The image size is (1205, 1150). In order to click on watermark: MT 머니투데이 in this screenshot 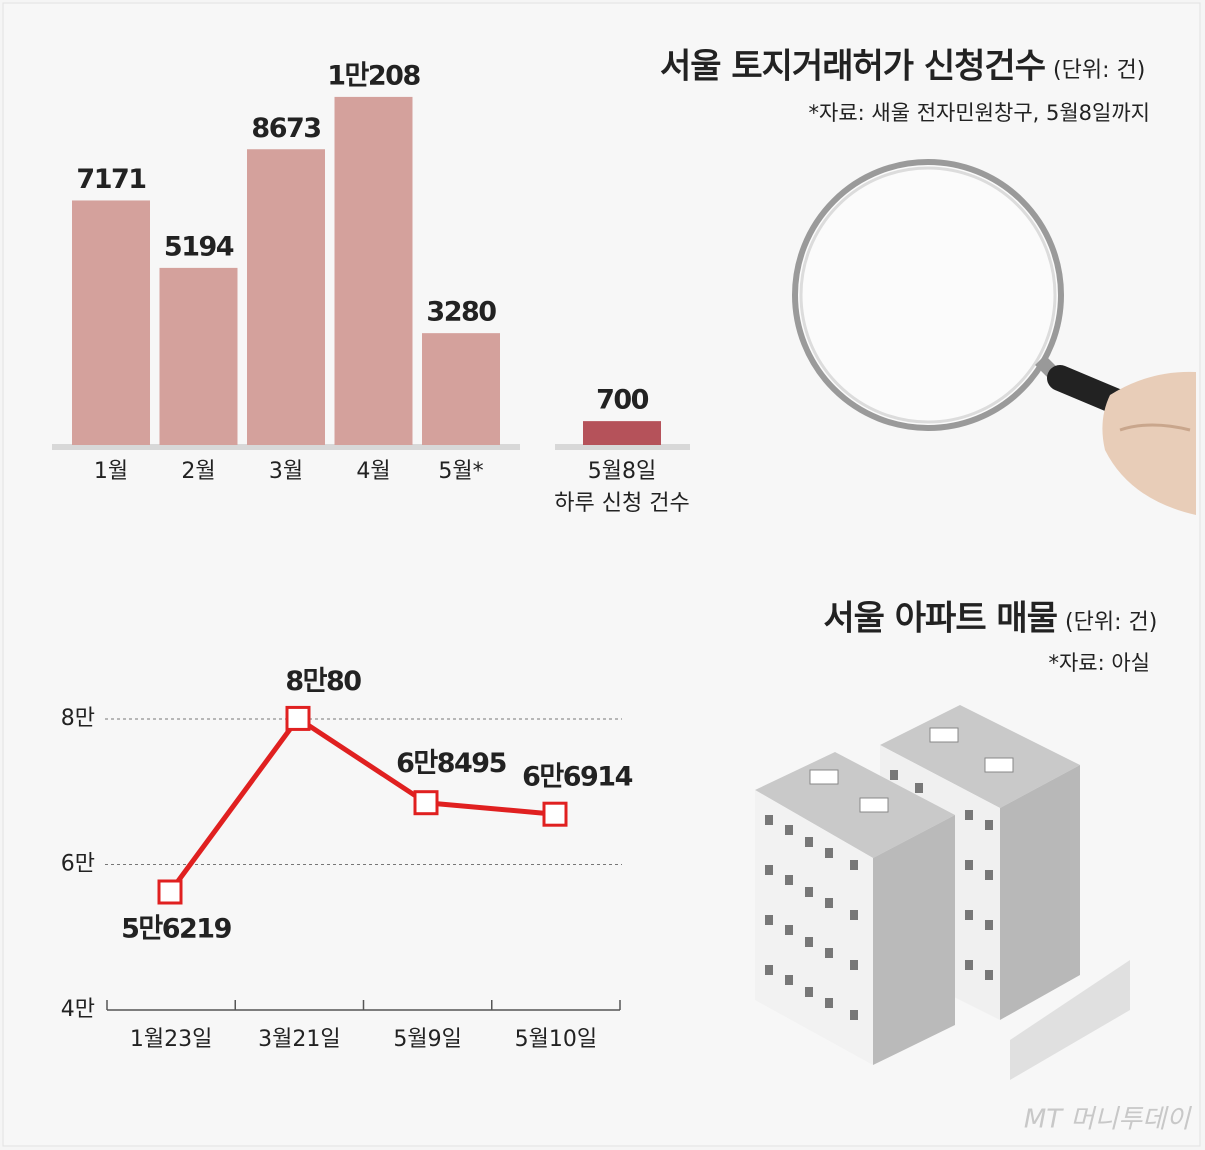, I will do `click(1108, 1120)`.